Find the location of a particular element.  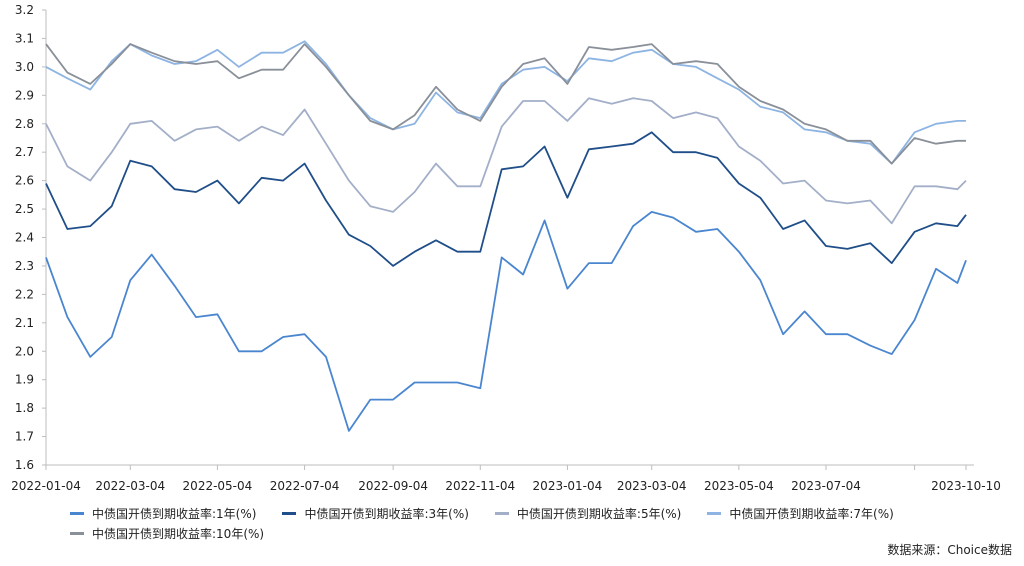

y-tick-label: 1.9 is located at coordinates (24, 380).